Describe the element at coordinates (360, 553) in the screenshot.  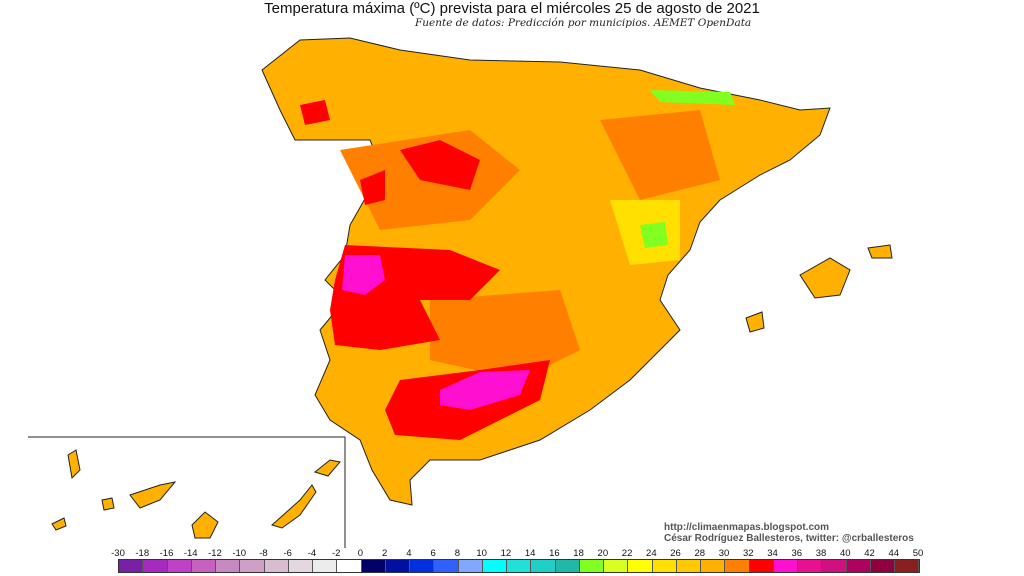
I see `legend-label: 0` at that location.